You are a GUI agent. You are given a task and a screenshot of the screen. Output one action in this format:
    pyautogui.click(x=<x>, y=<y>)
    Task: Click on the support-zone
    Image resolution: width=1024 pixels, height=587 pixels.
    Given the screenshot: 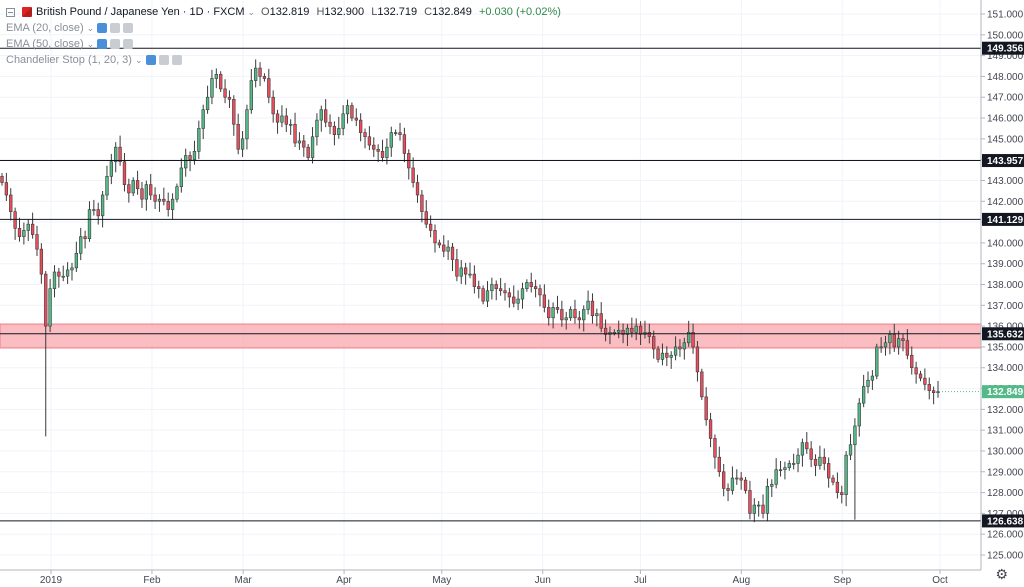 What is the action you would take?
    pyautogui.click(x=492, y=336)
    